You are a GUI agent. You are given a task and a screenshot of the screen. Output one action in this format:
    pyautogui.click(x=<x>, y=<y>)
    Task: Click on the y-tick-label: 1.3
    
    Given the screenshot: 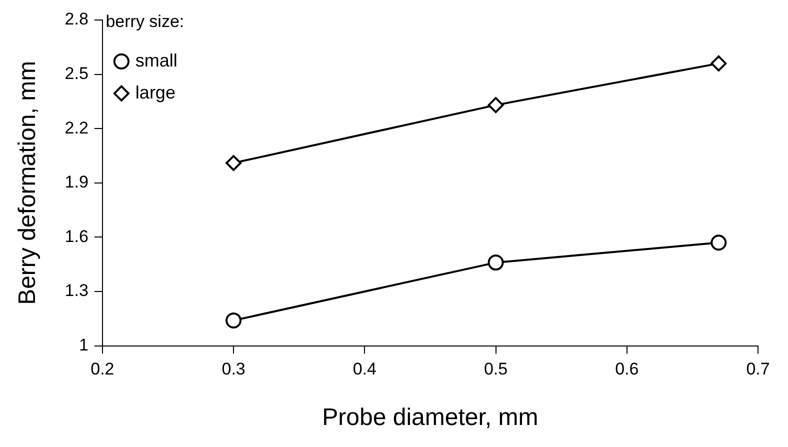 What is the action you would take?
    pyautogui.click(x=76, y=290)
    